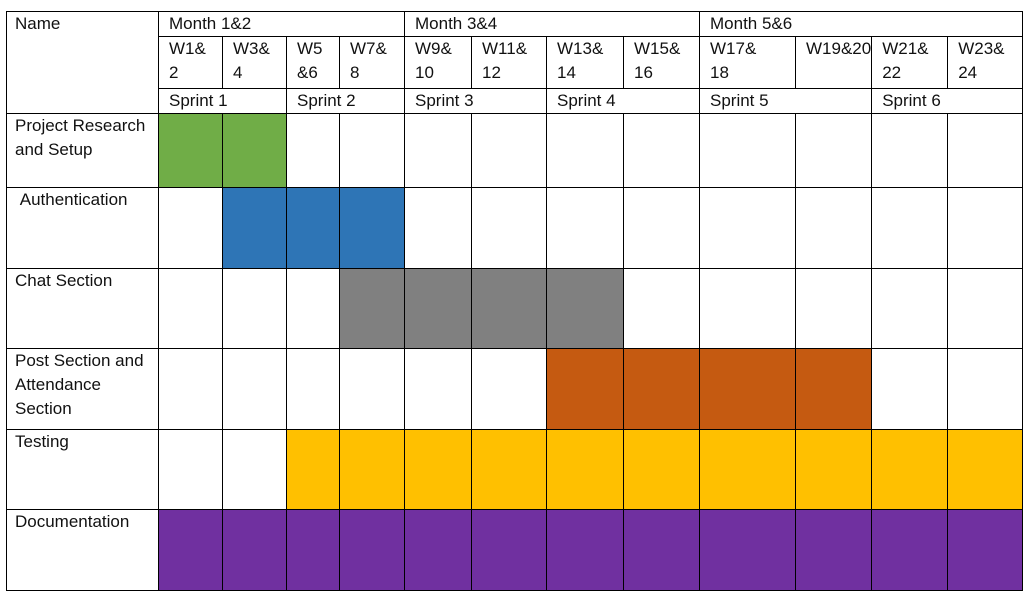 The width and height of the screenshot is (1030, 599). I want to click on week-header: W15& 16, so click(661, 62).